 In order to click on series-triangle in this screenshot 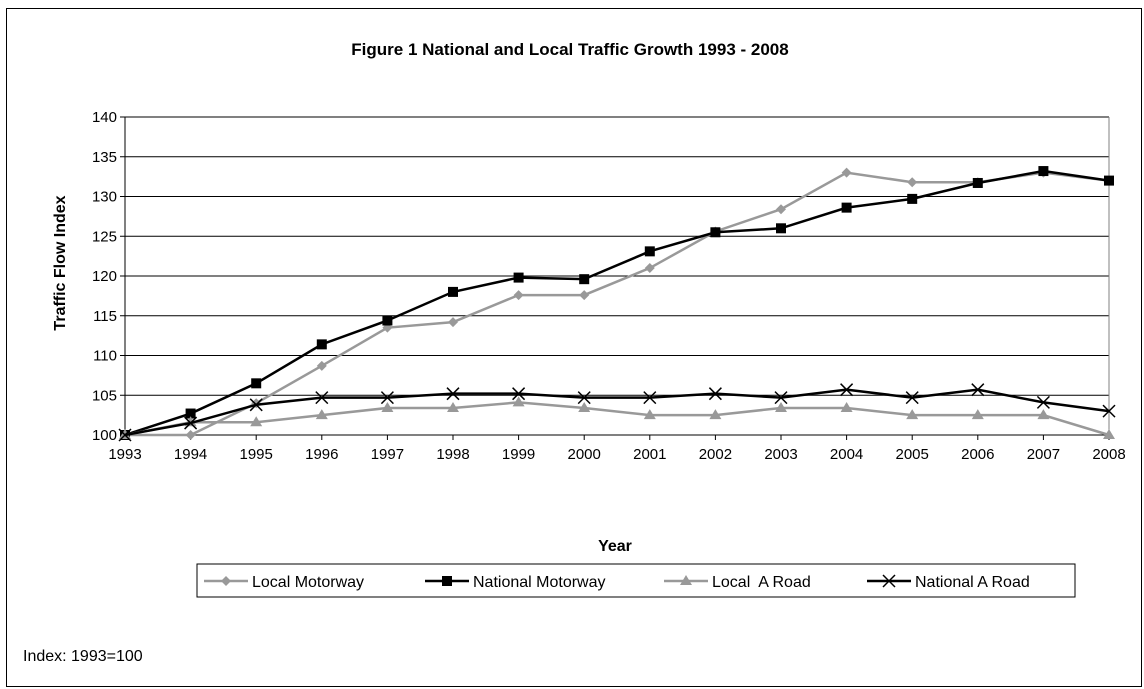, I will do `click(617, 417)`.